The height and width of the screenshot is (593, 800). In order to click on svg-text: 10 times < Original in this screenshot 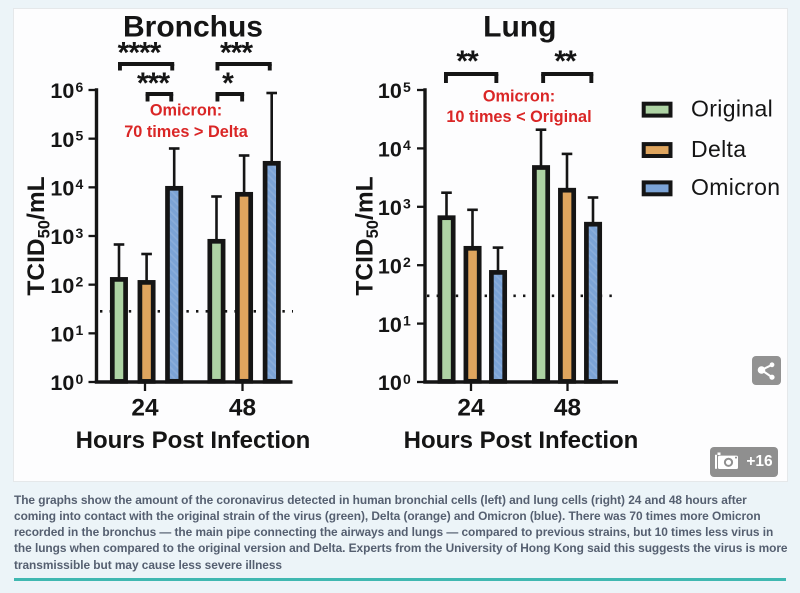, I will do `click(518, 117)`.